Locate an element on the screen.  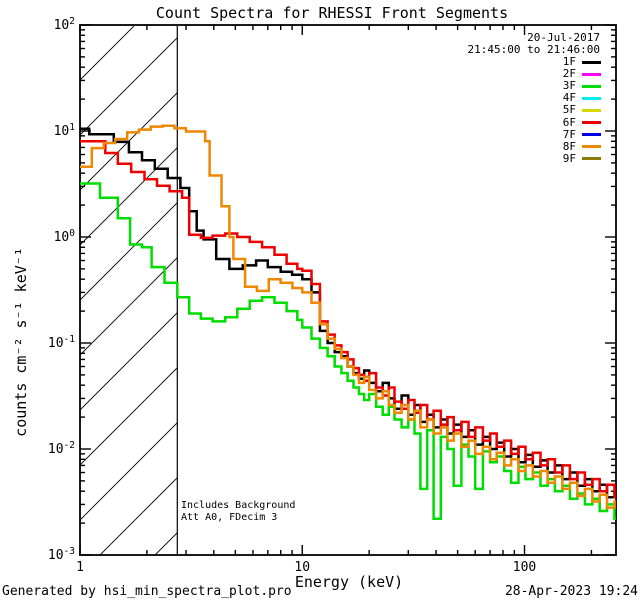
legend-item-2F: 2F is located at coordinates (582, 74).